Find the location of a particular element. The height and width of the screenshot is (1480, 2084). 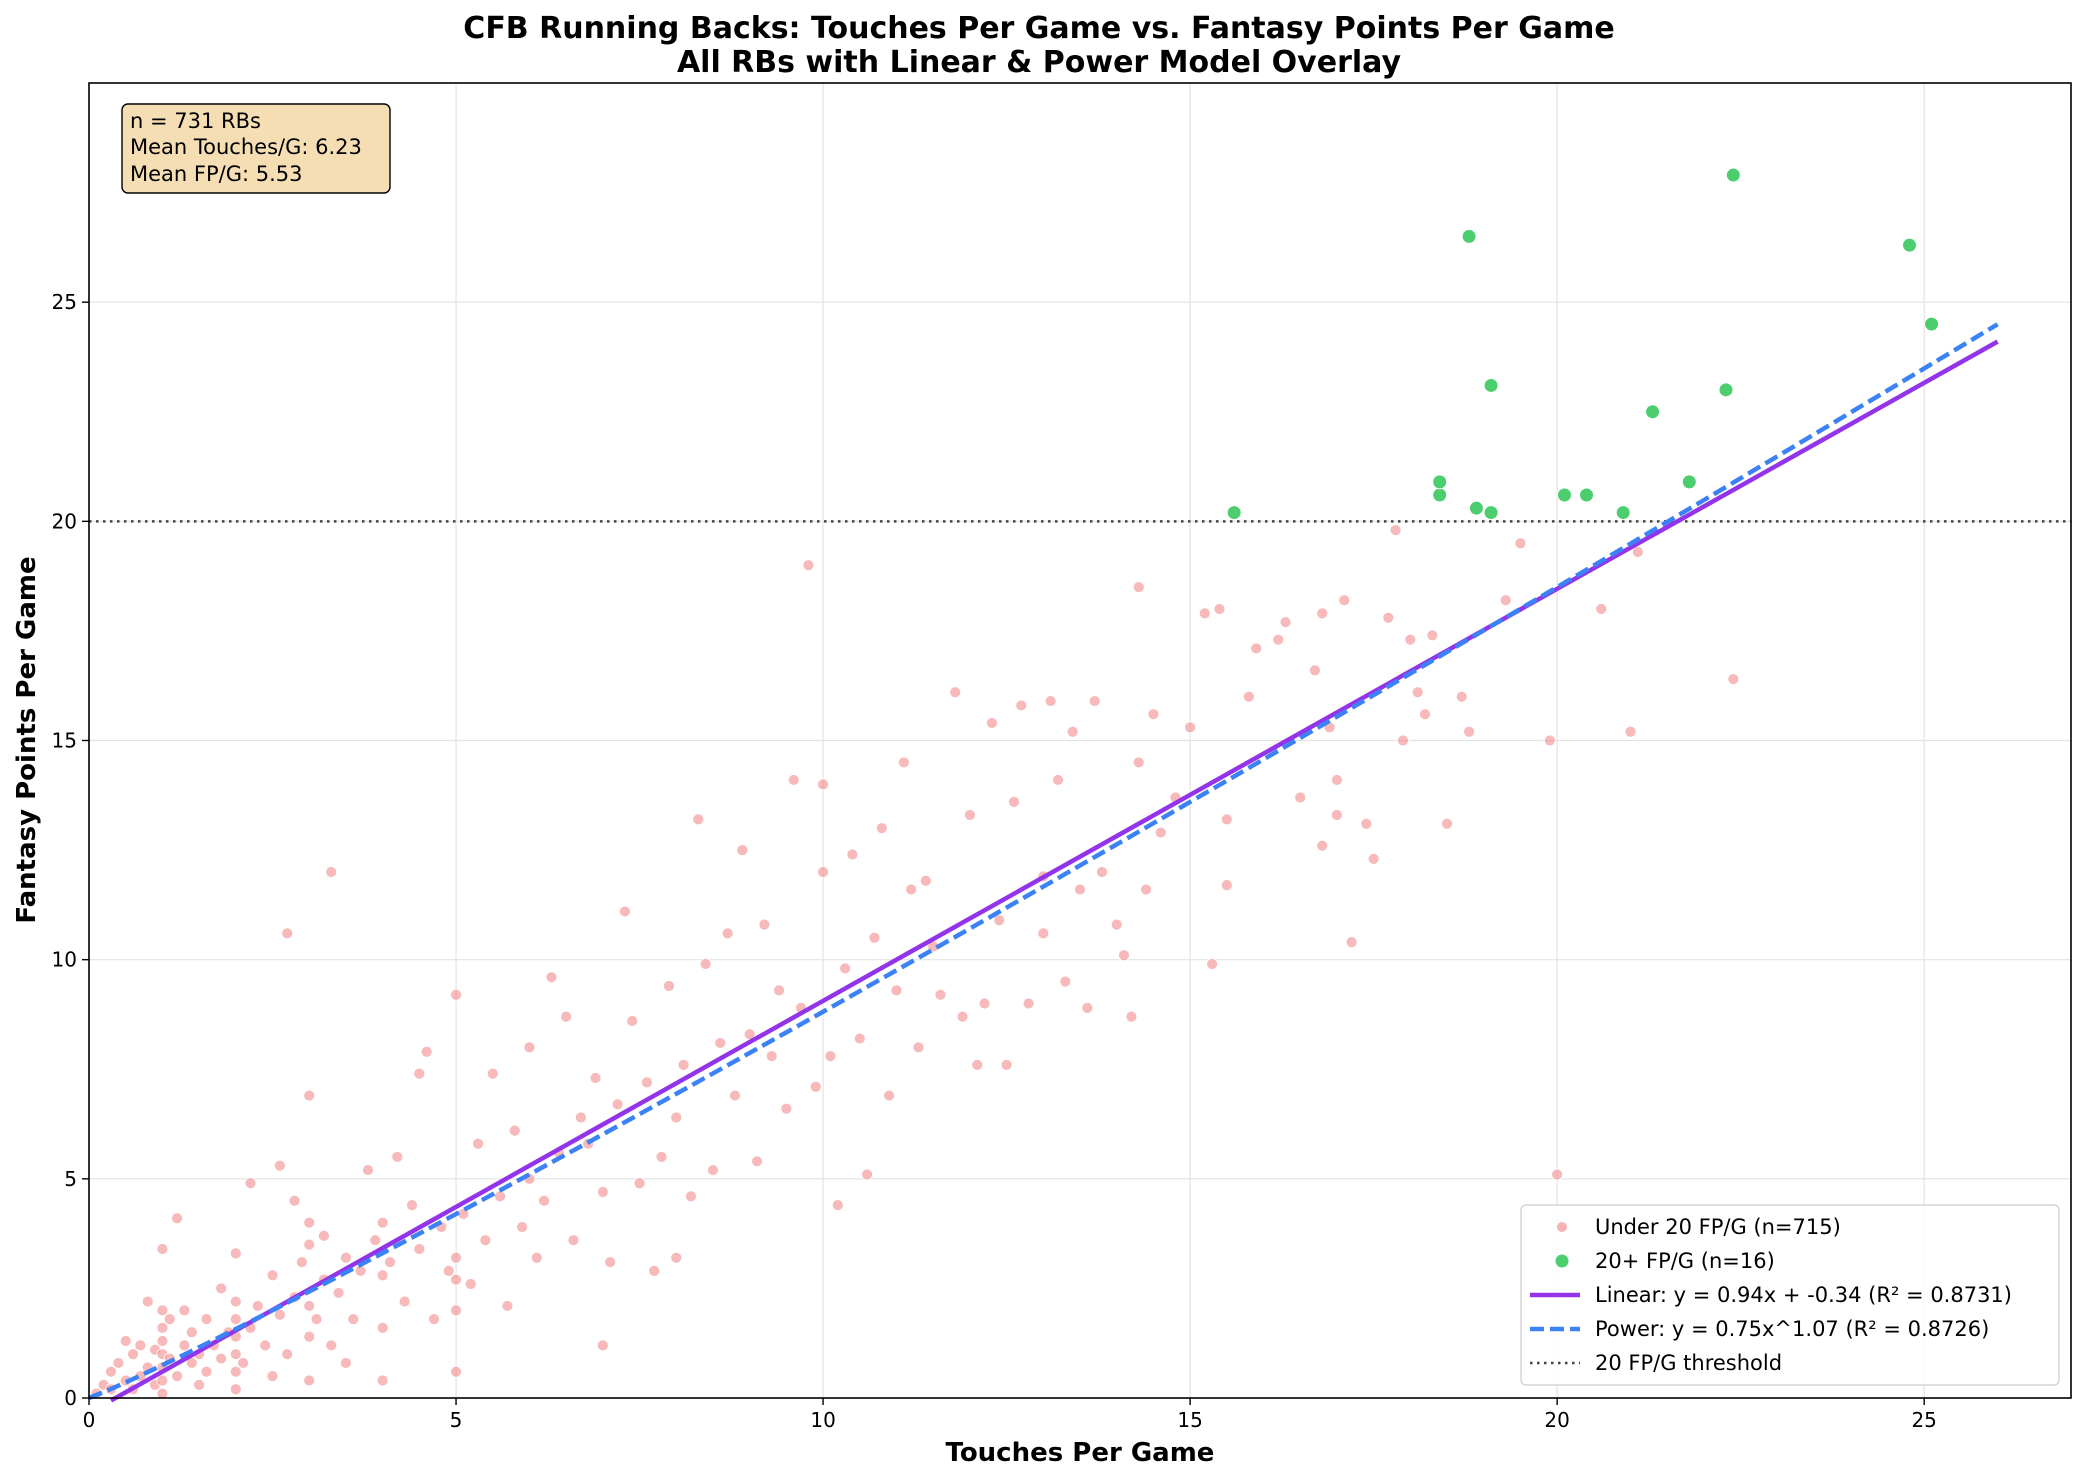

x-tick-label: 5 is located at coordinates (456, 1420).